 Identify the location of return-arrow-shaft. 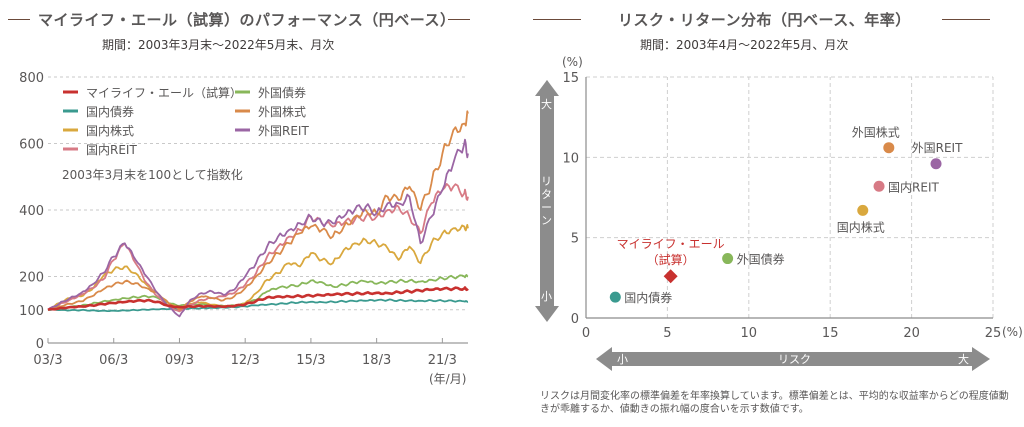
(547, 201).